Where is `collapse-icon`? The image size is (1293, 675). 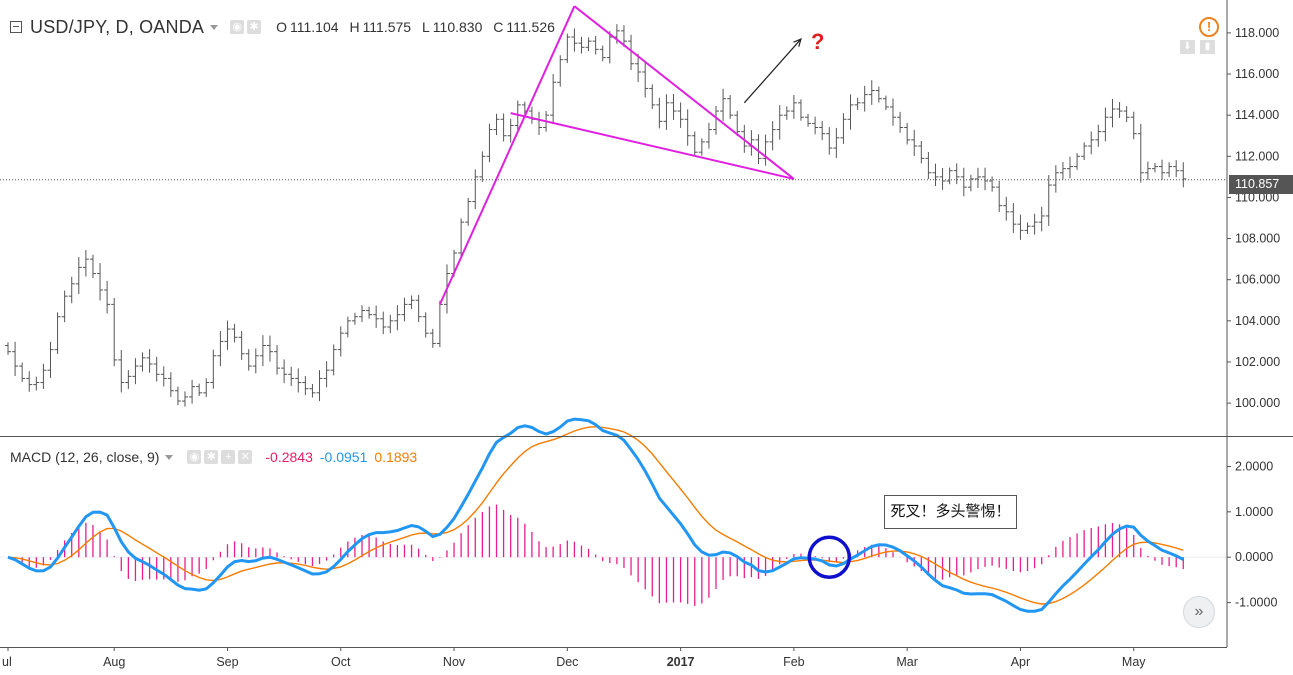
collapse-icon is located at coordinates (16, 27).